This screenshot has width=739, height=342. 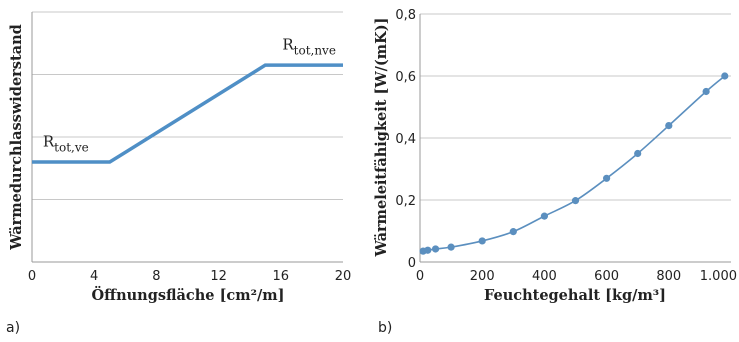 I want to click on chart-b-y-tick-label: 0,8, so click(x=405, y=15).